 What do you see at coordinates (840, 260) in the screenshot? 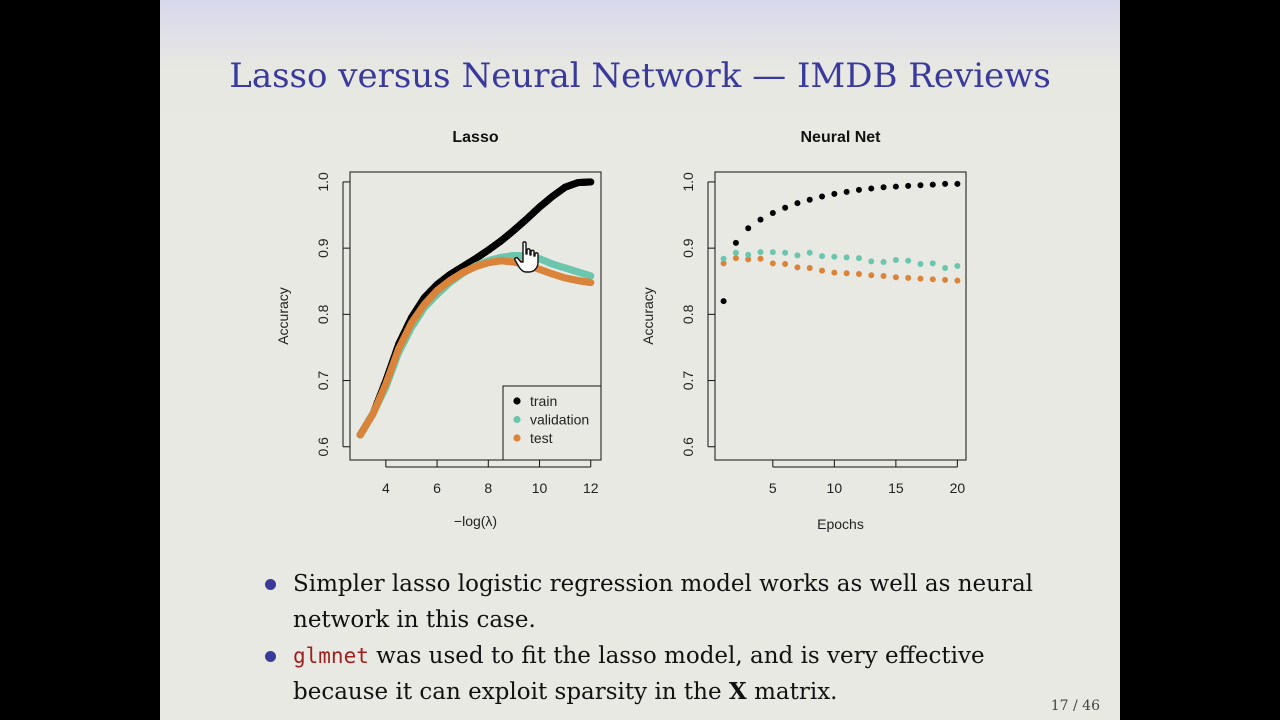
I see `series-validation` at bounding box center [840, 260].